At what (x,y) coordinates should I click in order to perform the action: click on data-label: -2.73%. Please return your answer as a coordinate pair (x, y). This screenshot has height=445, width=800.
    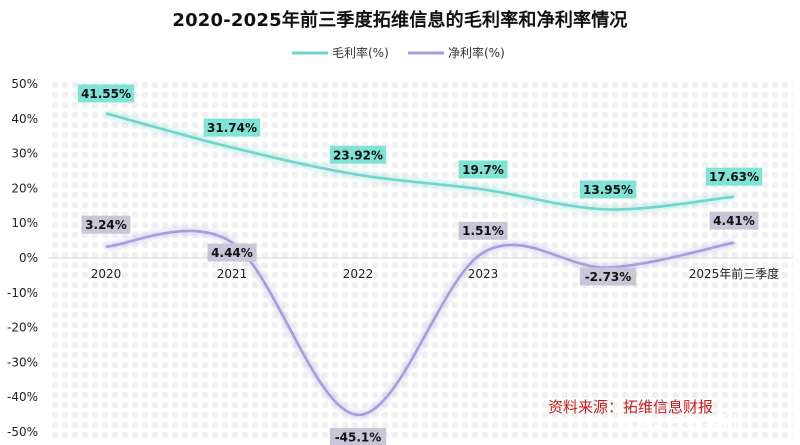
    Looking at the image, I should click on (608, 276).